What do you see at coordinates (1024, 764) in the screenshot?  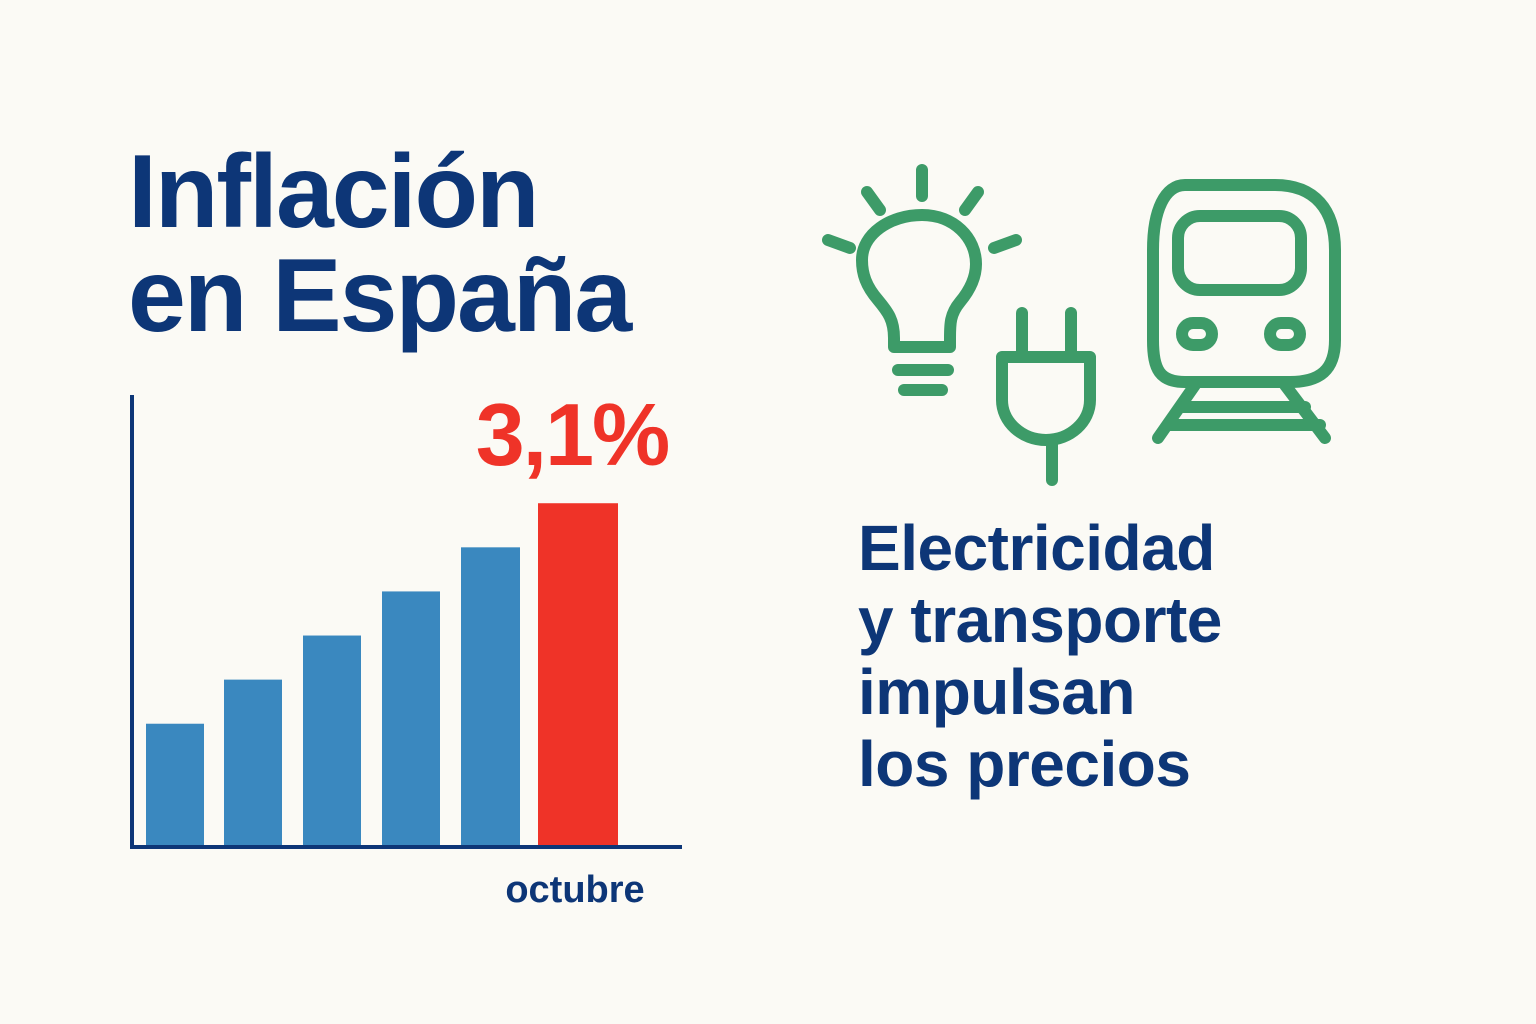 I see `subtitle-line-4: los precios` at bounding box center [1024, 764].